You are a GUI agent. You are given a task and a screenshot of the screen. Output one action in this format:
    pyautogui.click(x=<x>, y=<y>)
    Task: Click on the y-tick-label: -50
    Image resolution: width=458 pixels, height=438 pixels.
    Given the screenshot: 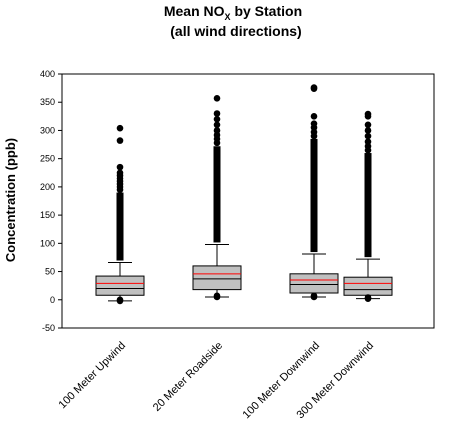 What is the action you would take?
    pyautogui.click(x=48, y=328)
    